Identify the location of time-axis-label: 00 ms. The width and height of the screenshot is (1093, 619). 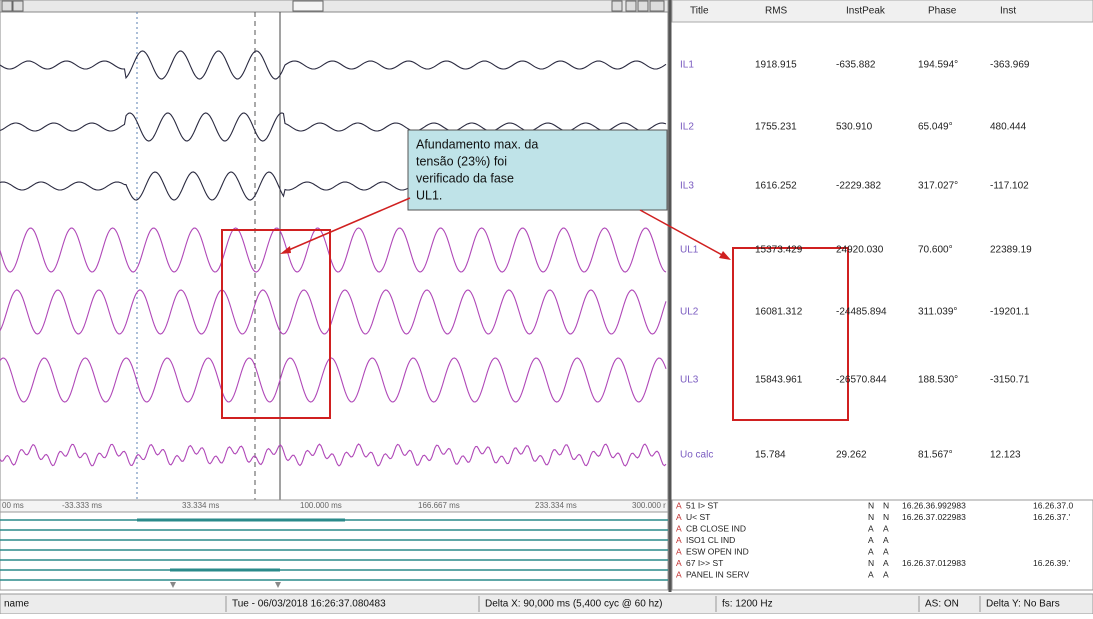
(13, 505).